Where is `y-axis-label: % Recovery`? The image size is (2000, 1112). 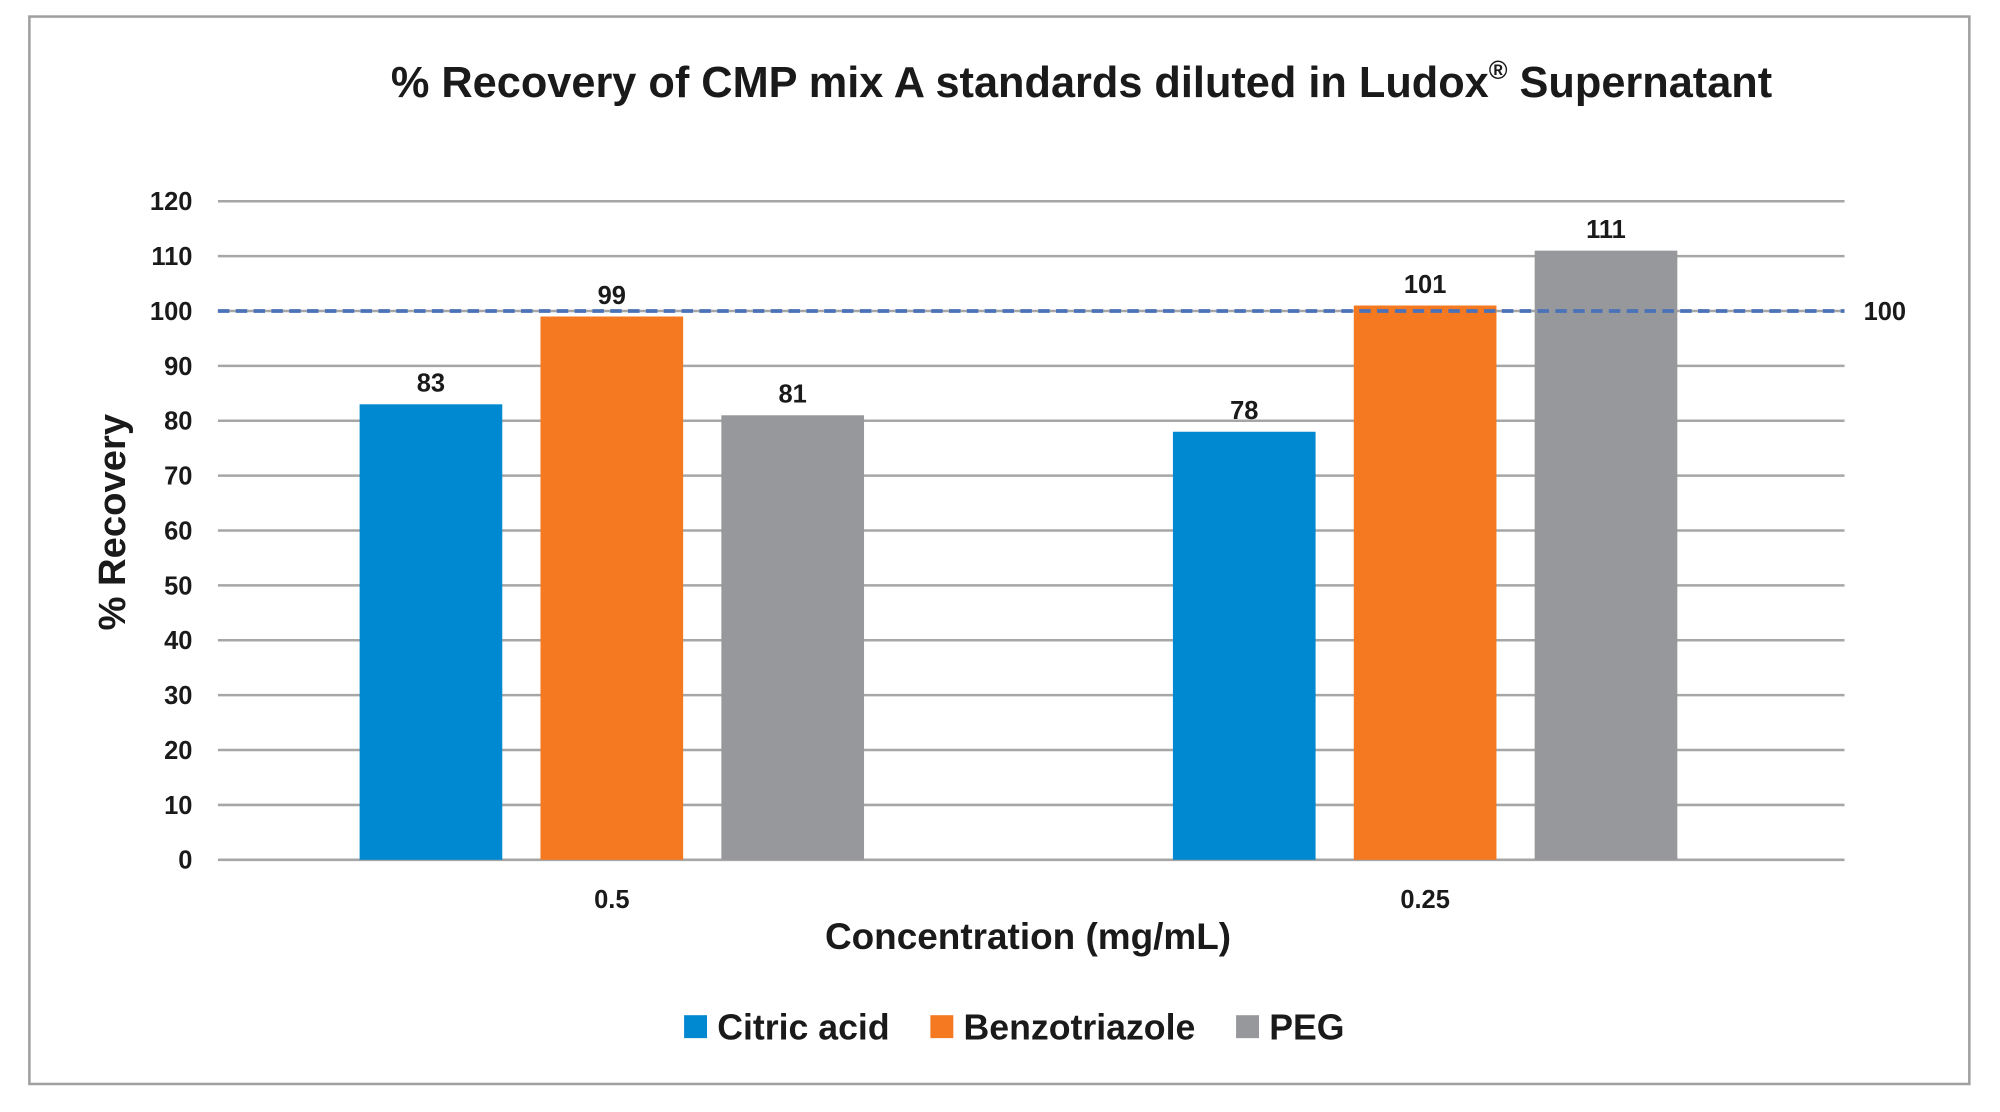 y-axis-label: % Recovery is located at coordinates (112, 521).